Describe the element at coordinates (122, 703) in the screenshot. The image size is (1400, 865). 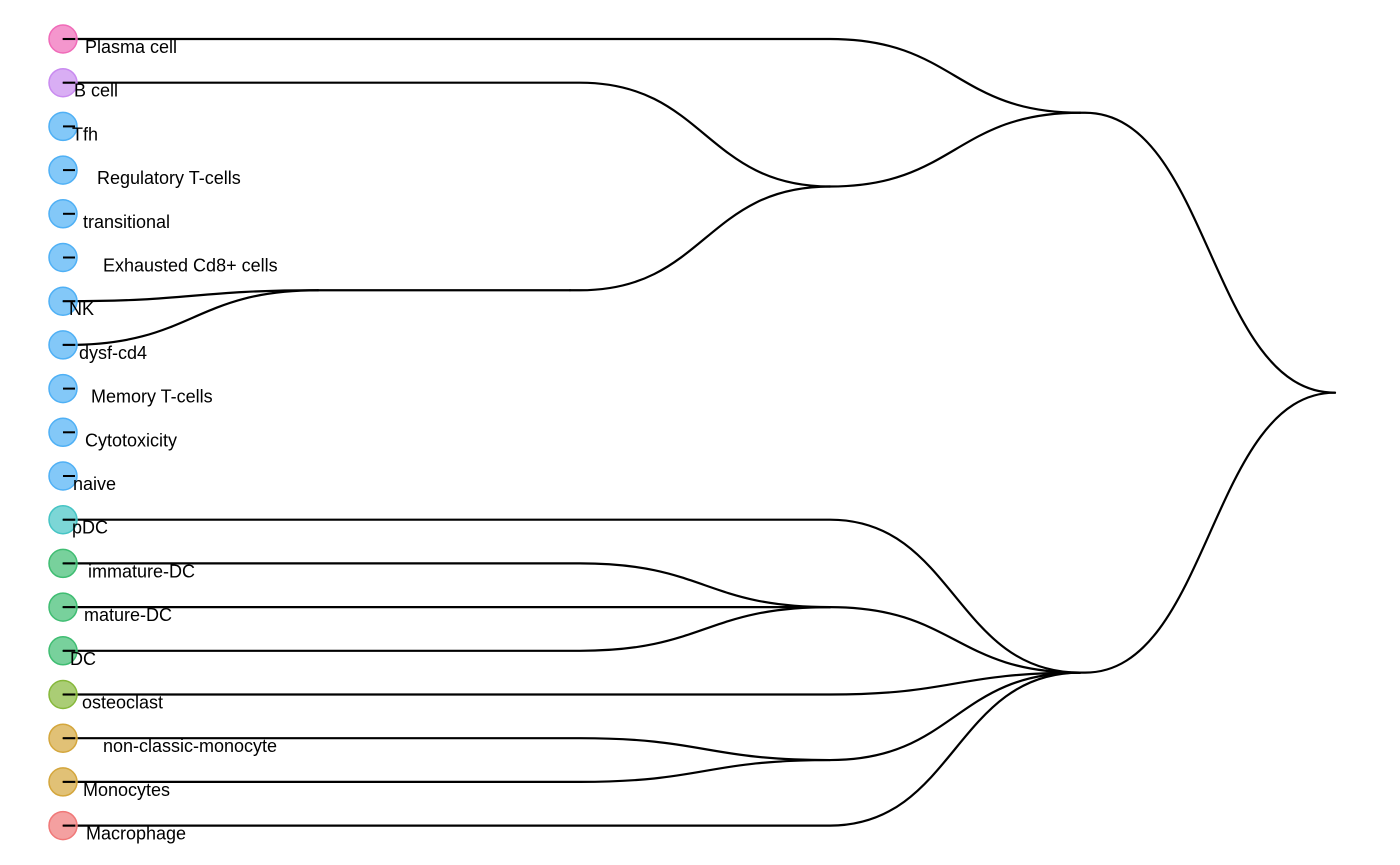
I see `leaf-label: osteoclast` at that location.